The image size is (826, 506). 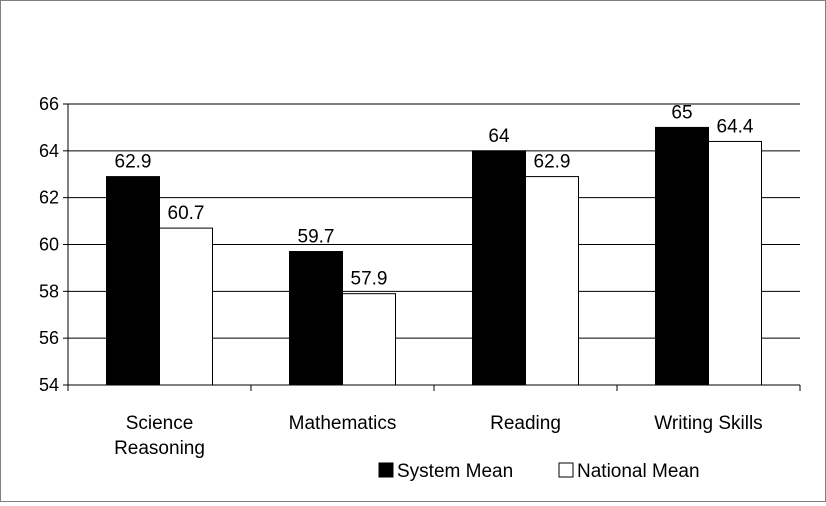 What do you see at coordinates (316, 237) in the screenshot?
I see `data-label: 59.7` at bounding box center [316, 237].